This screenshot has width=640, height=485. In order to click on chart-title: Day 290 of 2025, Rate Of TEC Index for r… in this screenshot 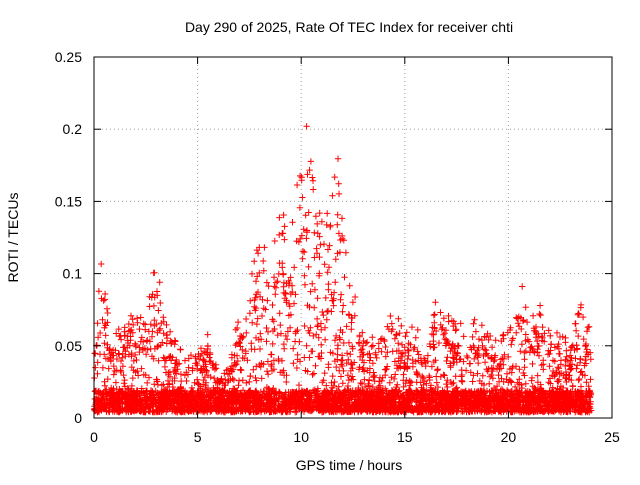, I will do `click(349, 27)`.